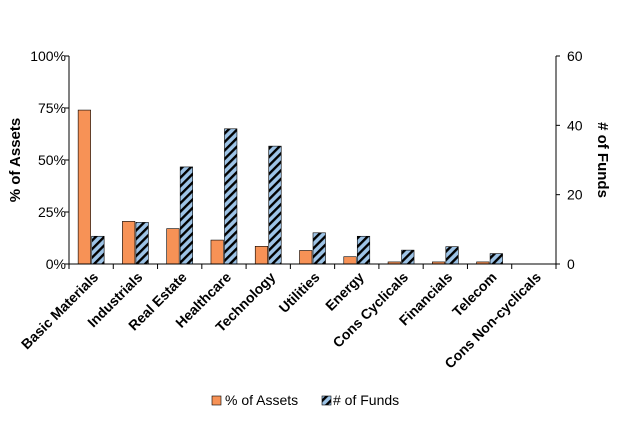  Describe the element at coordinates (575, 125) in the screenshot. I see `y-right-tick-label: 40` at that location.